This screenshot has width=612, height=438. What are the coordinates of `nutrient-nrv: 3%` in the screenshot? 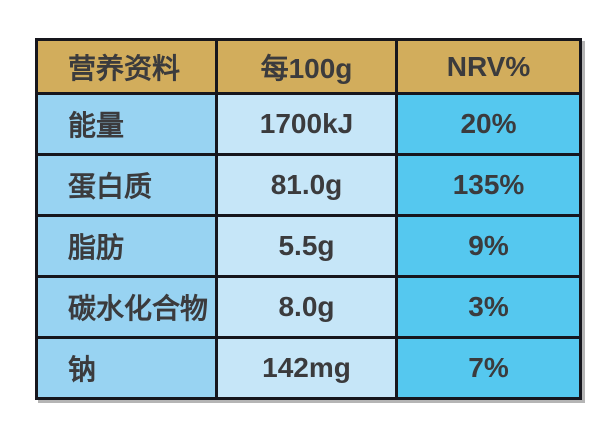 It's located at (488, 307).